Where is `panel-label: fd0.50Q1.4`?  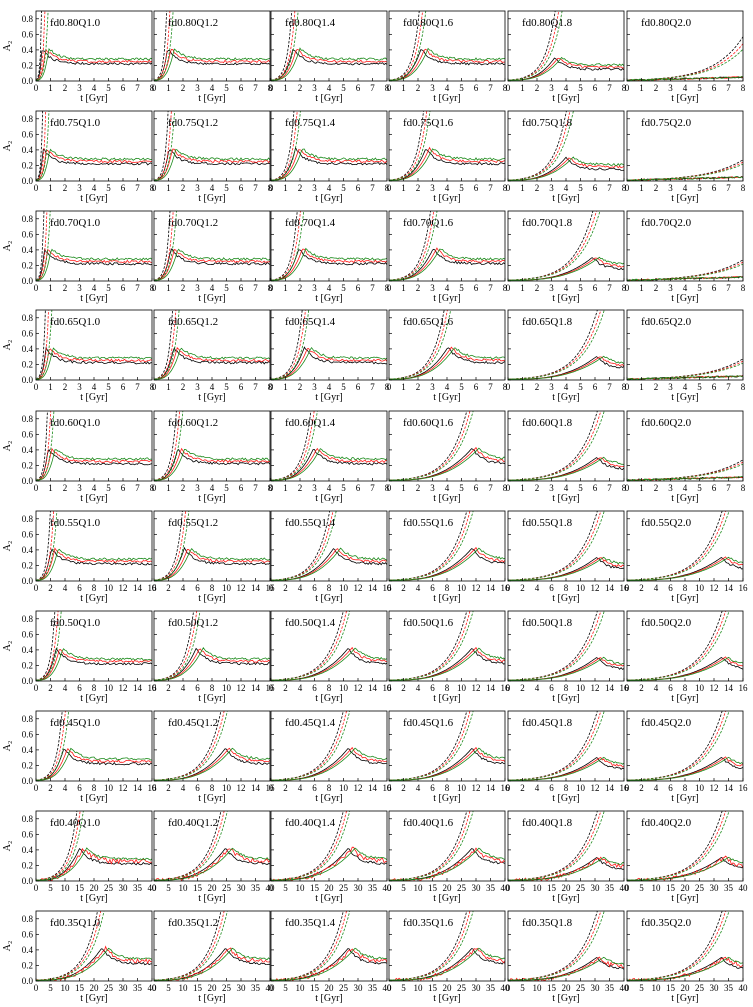 panel-label: fd0.50Q1.4 is located at coordinates (310, 623).